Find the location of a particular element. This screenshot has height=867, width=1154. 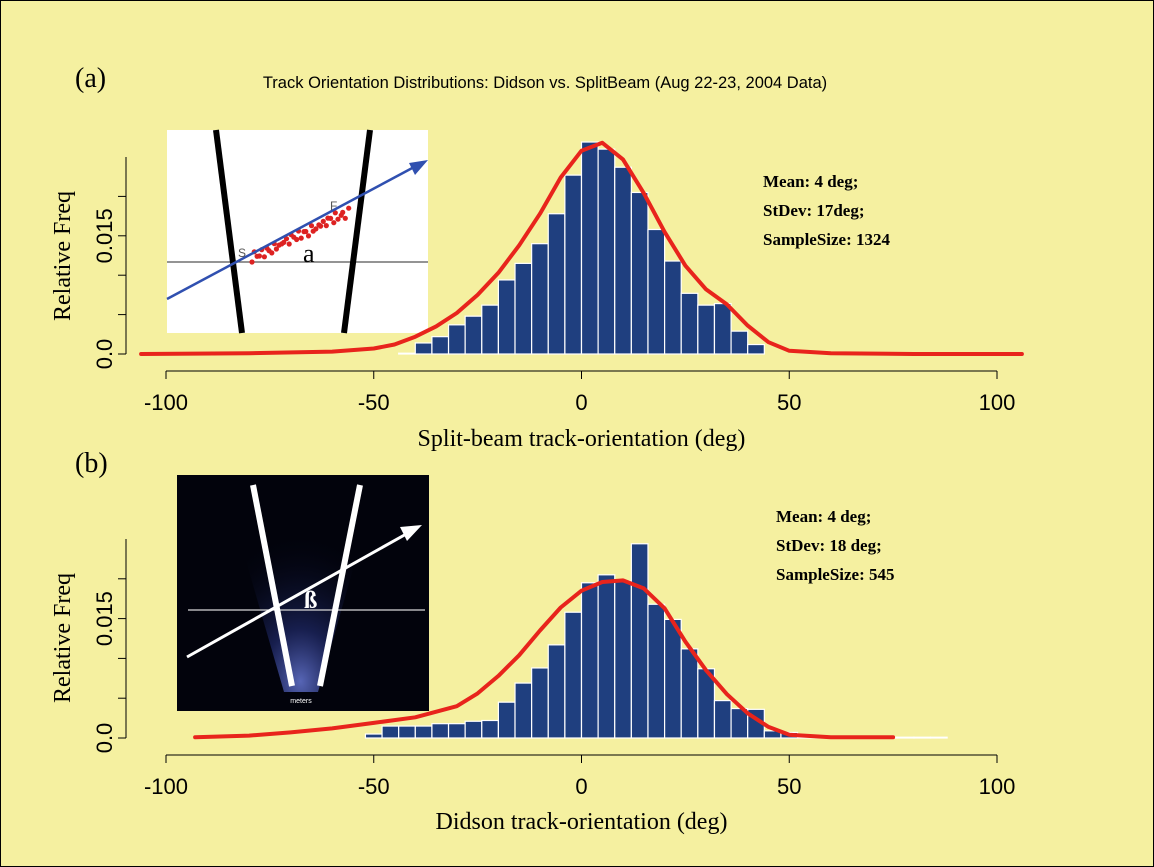

panel-a-stat-samplesize: SampleSize: 1324 is located at coordinates (827, 239).